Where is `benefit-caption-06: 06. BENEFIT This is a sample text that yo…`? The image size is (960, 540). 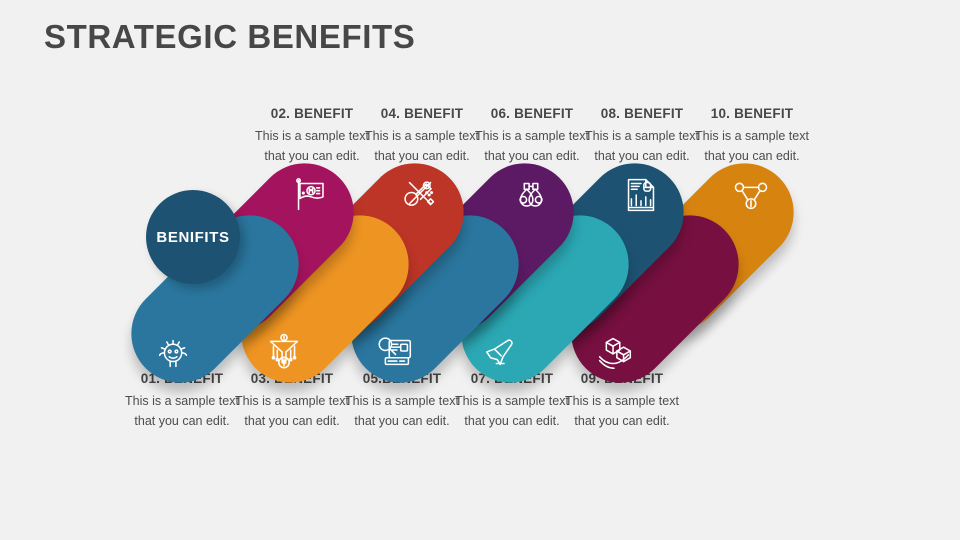
benefit-caption-06: 06. BENEFIT This is a sample text that yo… is located at coordinates (532, 136).